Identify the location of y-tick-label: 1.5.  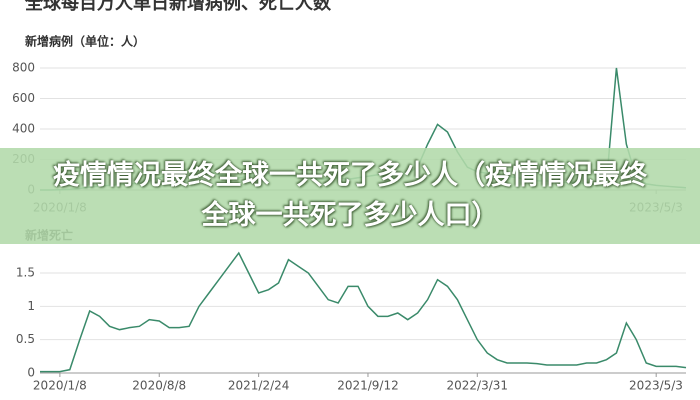
(25, 273).